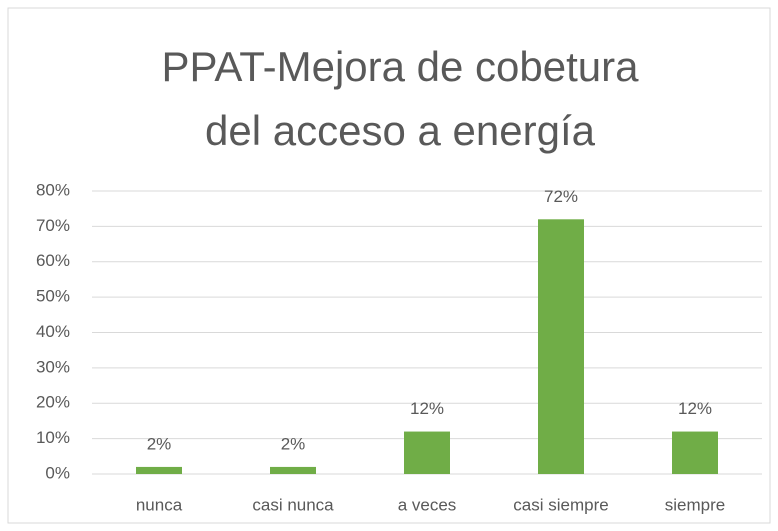  Describe the element at coordinates (159, 504) in the screenshot. I see `x-tick-label: nunca` at that location.